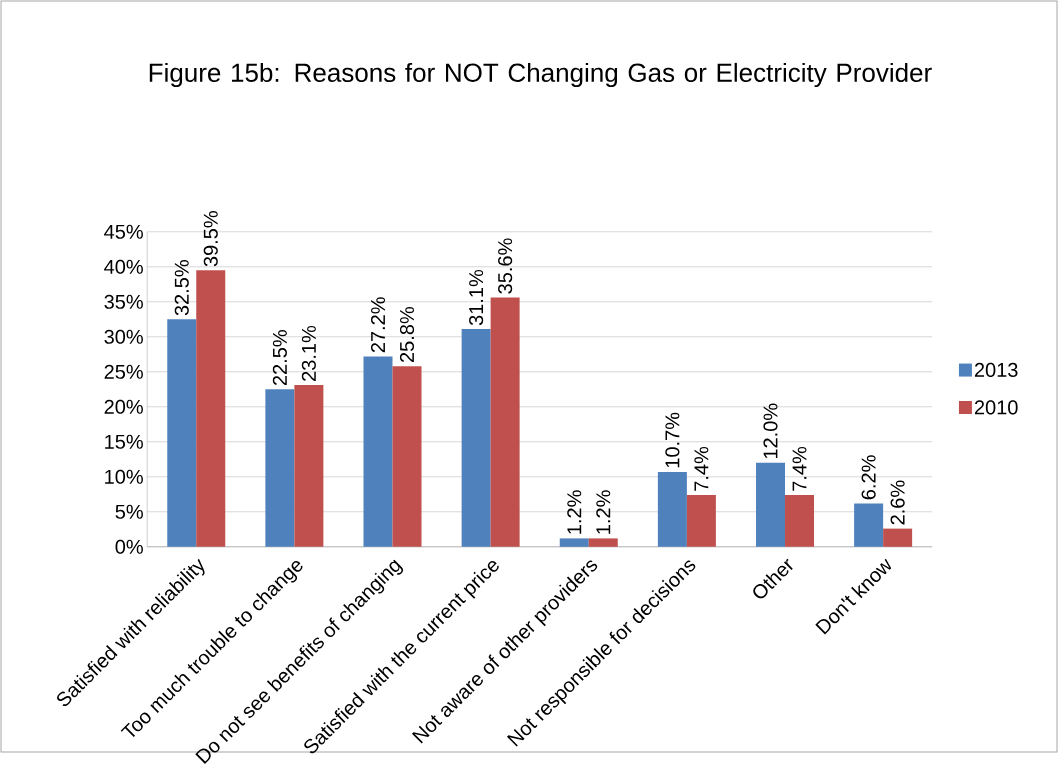 Image resolution: width=1058 pixels, height=771 pixels. Describe the element at coordinates (123, 371) in the screenshot. I see `y-tick-label: 25%` at that location.